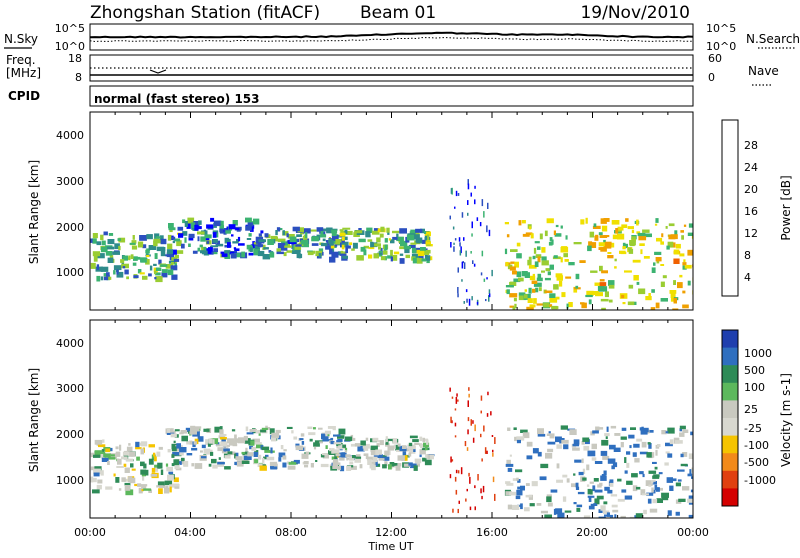  What do you see at coordinates (70, 28) in the screenshot?
I see `nsky-tick-top: 10^5` at bounding box center [70, 28].